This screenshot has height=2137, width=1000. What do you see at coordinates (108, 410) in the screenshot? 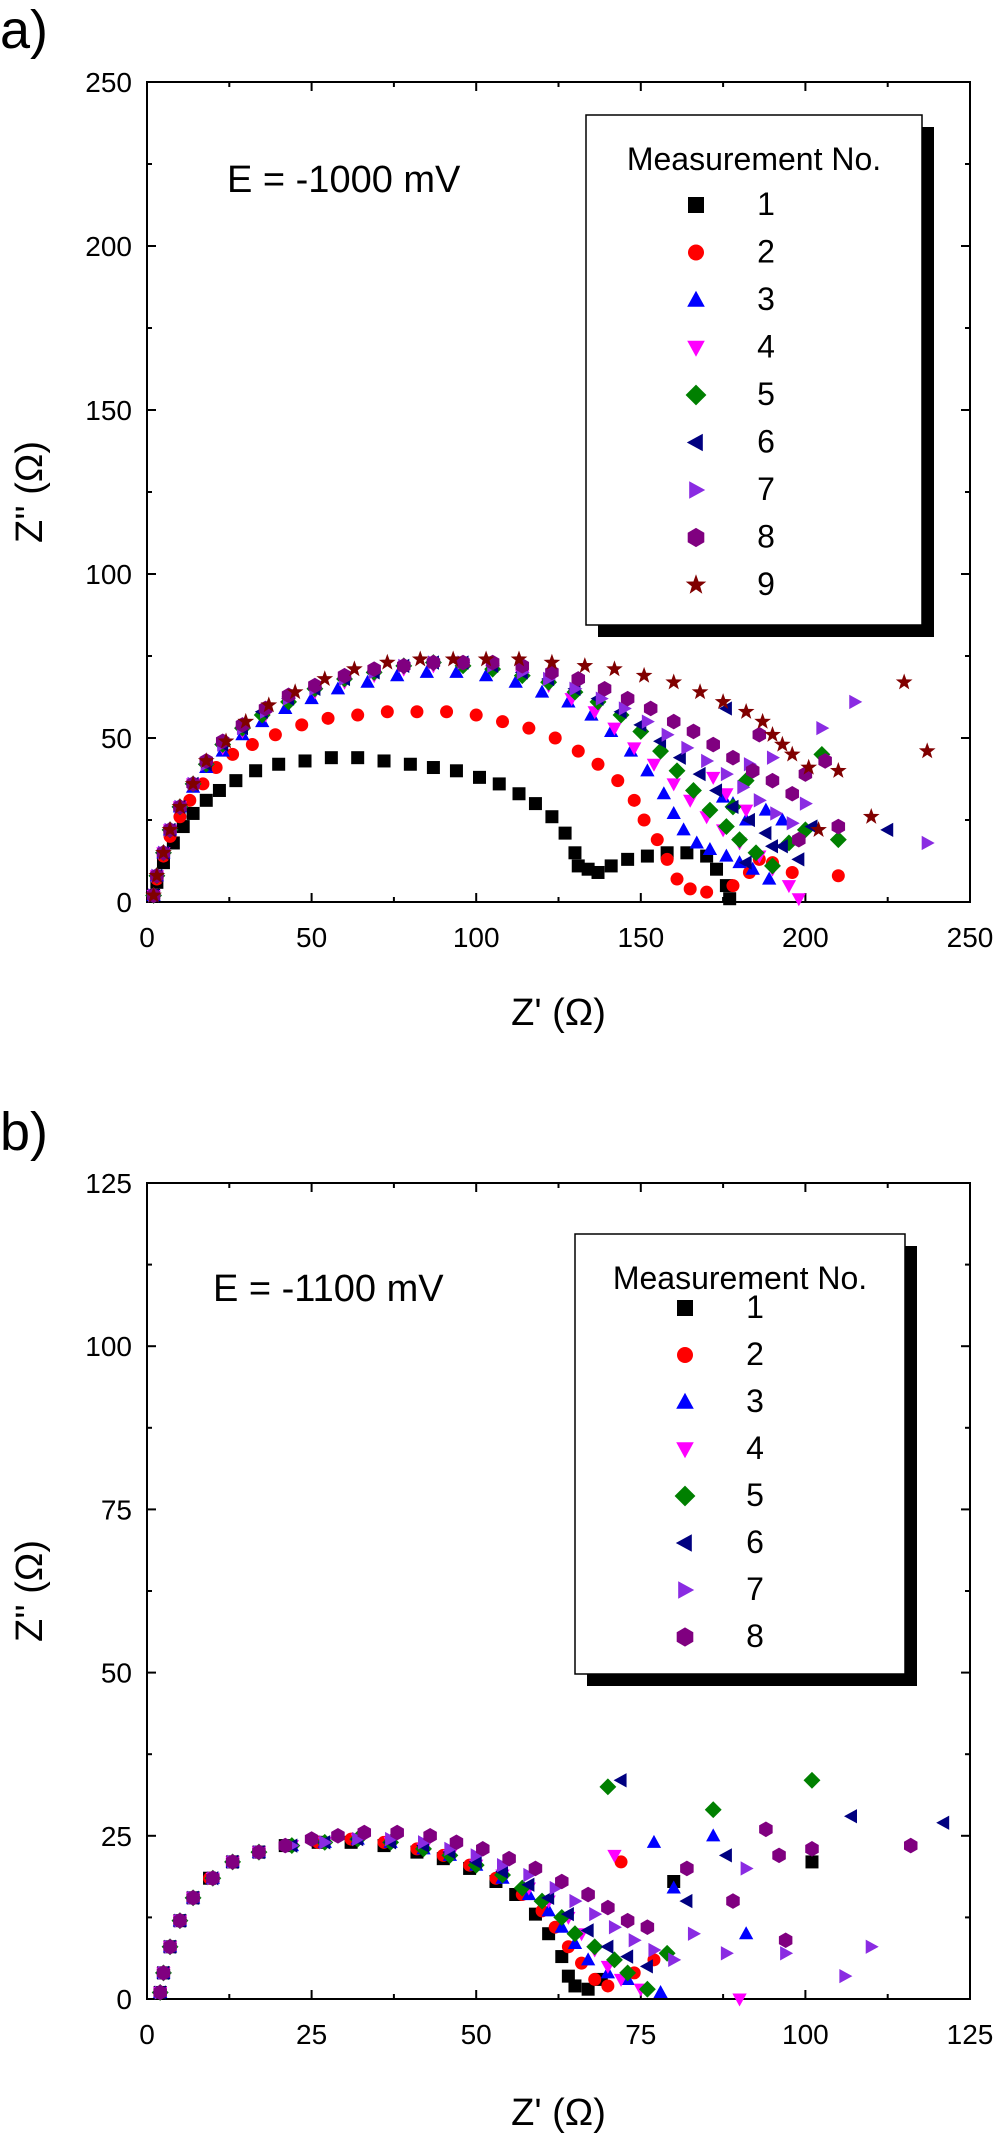
I see `y-tick-label: 150` at bounding box center [108, 410].